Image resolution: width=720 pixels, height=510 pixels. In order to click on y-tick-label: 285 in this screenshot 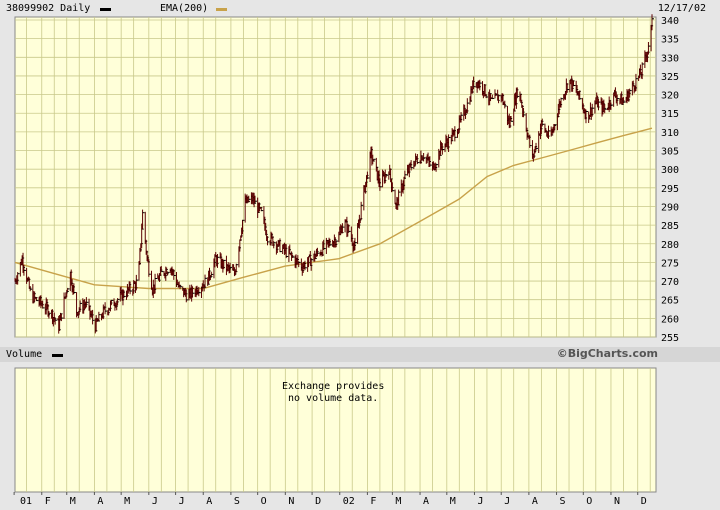, I will do `click(670, 226)`.